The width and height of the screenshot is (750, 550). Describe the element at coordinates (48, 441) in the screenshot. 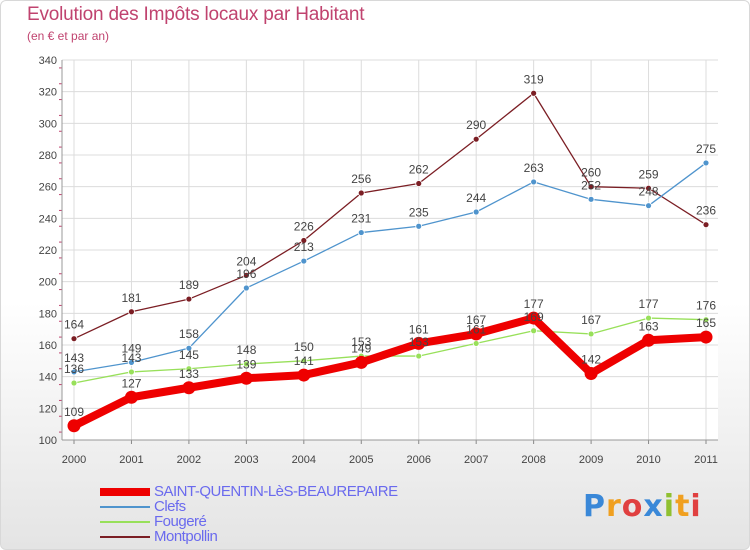

I see `y-tick-label: 100` at that location.